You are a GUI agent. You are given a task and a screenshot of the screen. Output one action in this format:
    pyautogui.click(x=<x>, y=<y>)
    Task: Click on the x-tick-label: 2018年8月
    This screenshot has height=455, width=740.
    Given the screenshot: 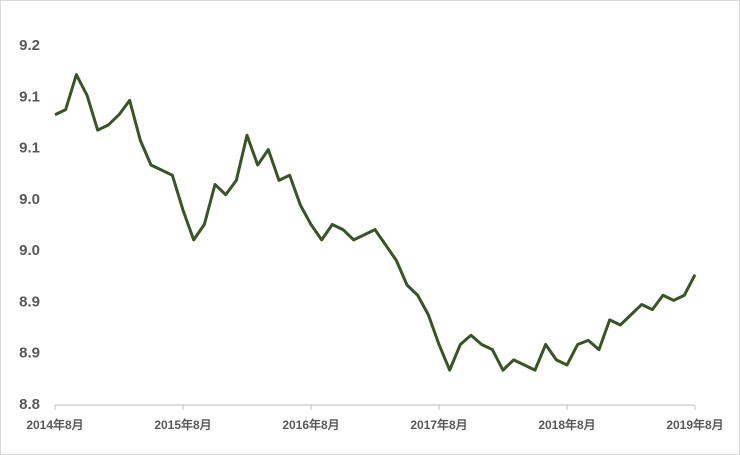 What is the action you would take?
    pyautogui.click(x=566, y=424)
    